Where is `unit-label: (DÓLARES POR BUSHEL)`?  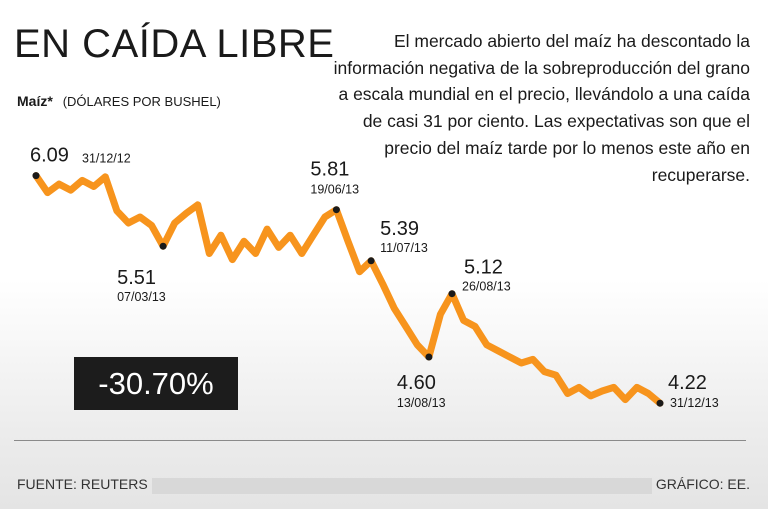 unit-label: (DÓLARES POR BUSHEL) is located at coordinates (141, 101).